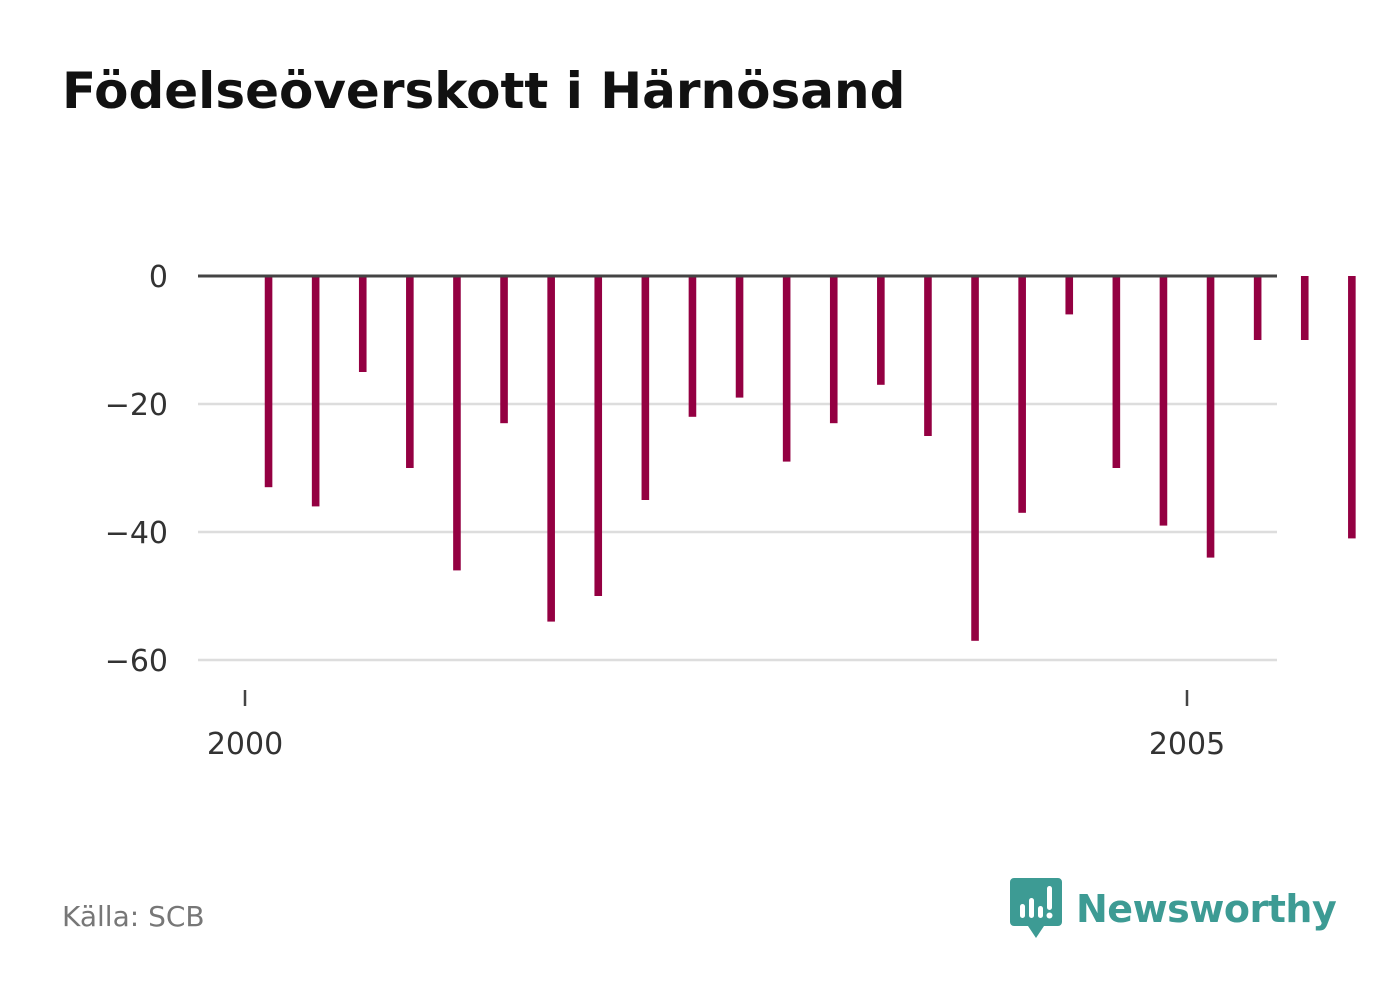  I want to click on x-tick-label: 2005, so click(1187, 744).